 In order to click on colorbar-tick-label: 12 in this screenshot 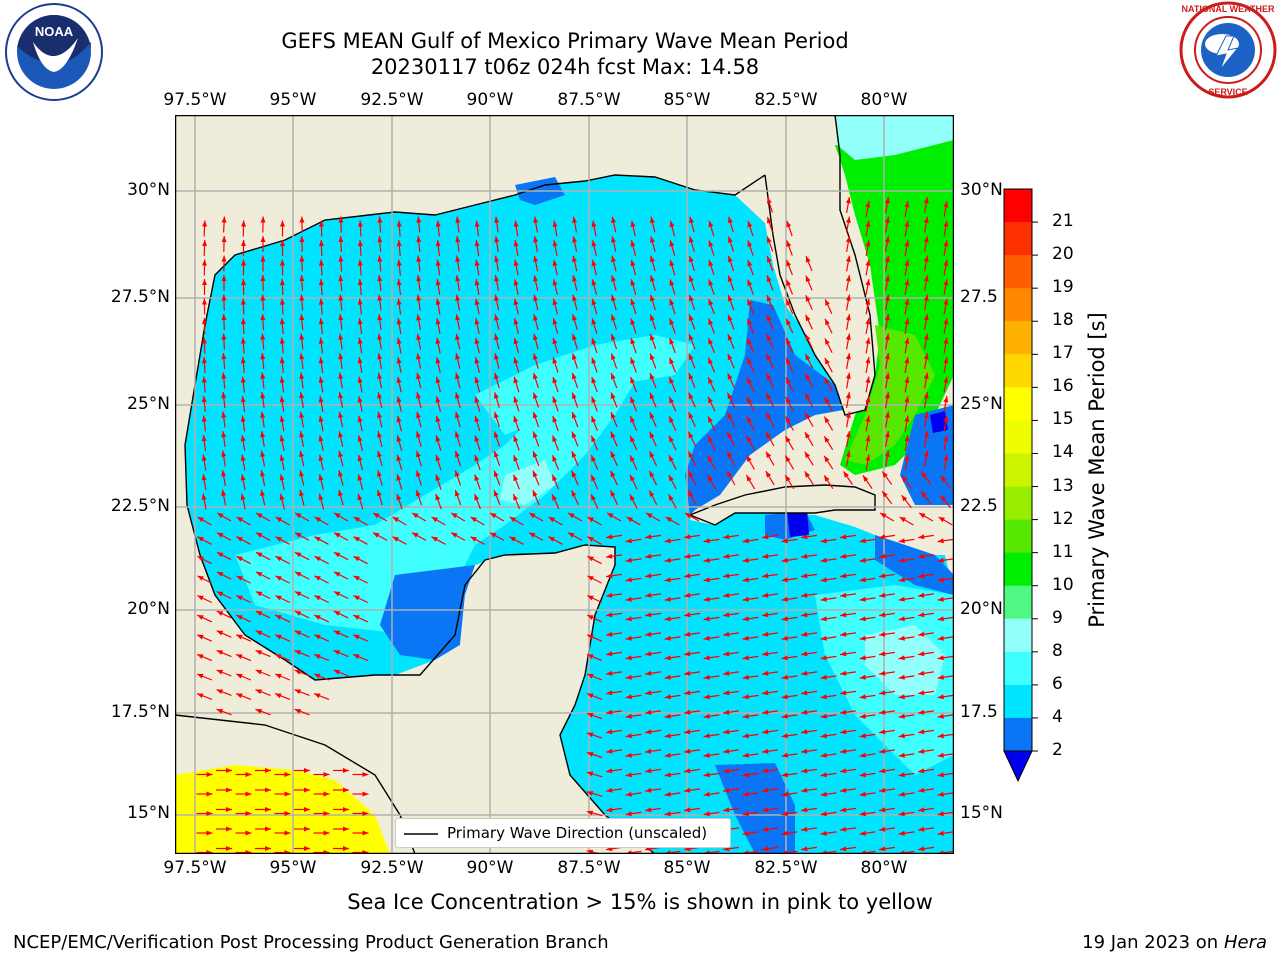, I will do `click(1063, 518)`.